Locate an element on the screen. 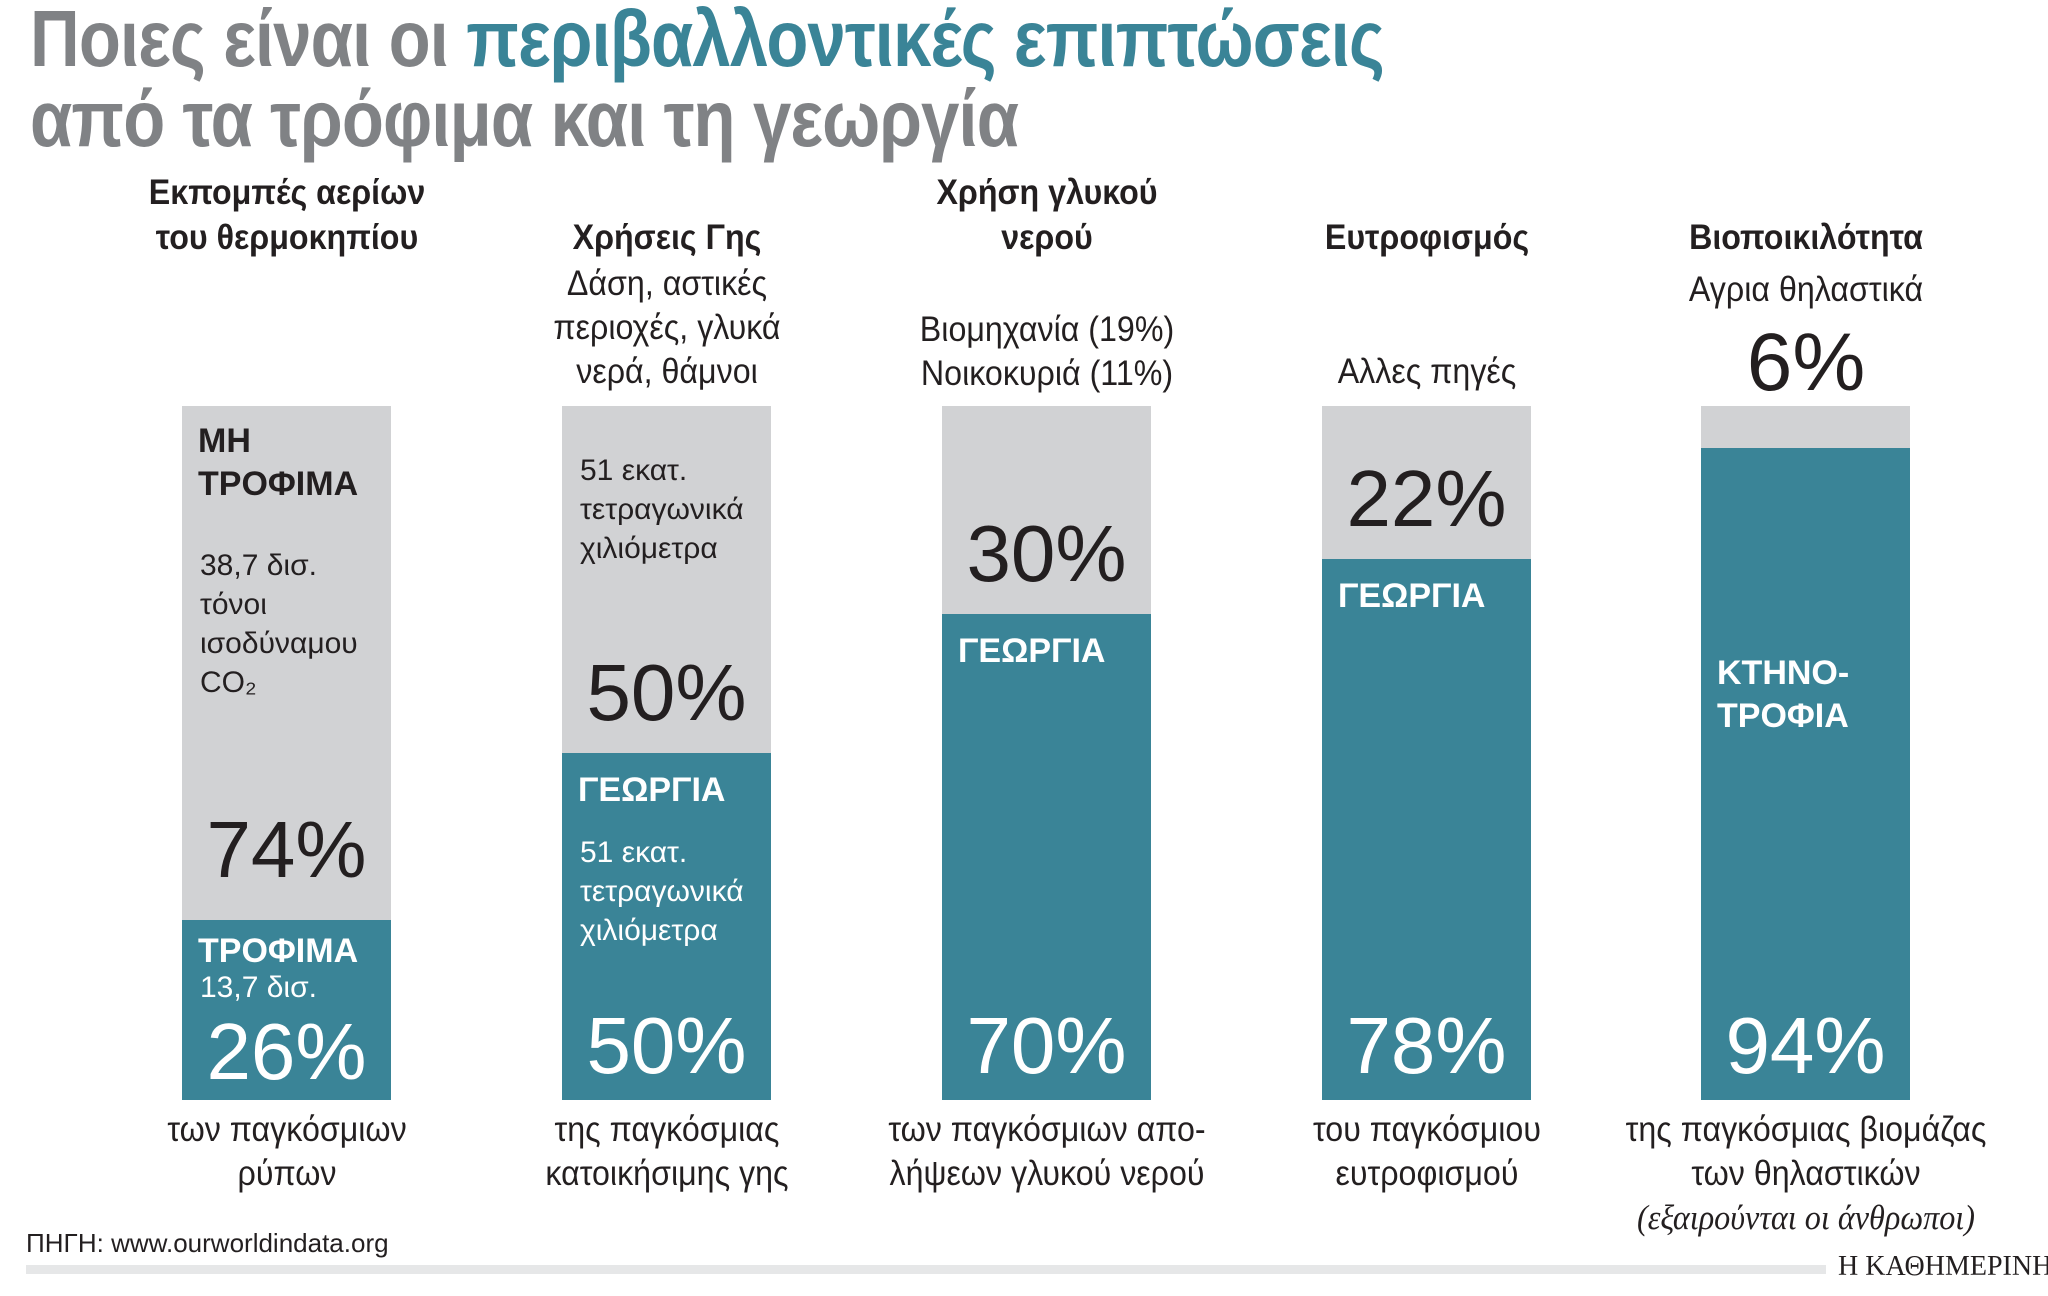  footer-text: της παγκόσμιας βιομάζας των θηλαστικών is located at coordinates (1806, 1151).